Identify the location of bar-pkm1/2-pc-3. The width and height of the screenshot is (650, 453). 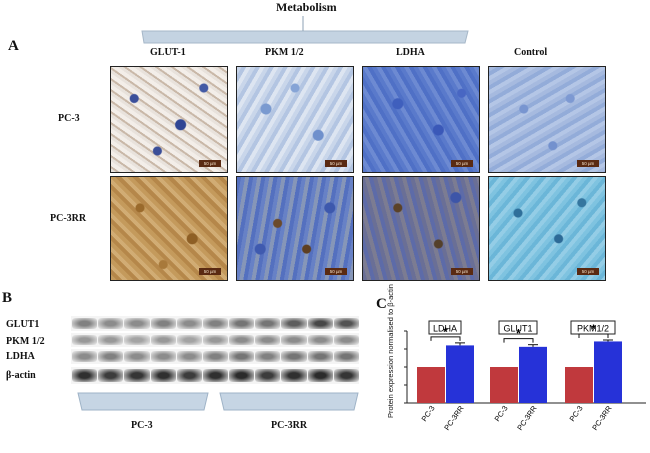
(579, 385).